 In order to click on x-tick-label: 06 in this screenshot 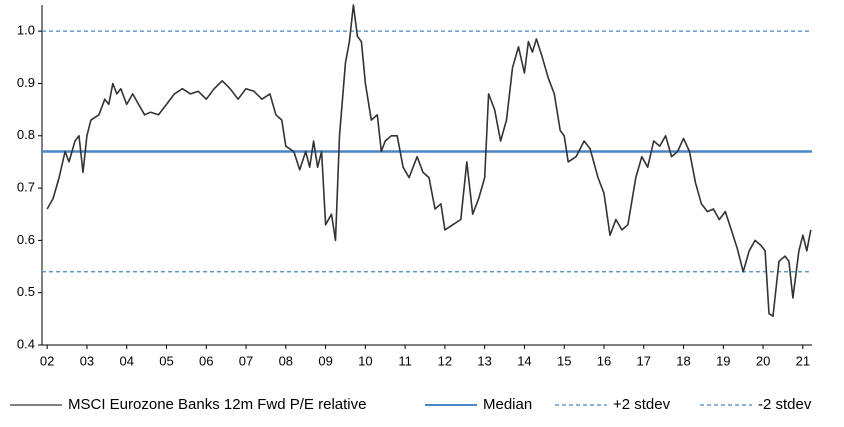, I will do `click(206, 360)`.